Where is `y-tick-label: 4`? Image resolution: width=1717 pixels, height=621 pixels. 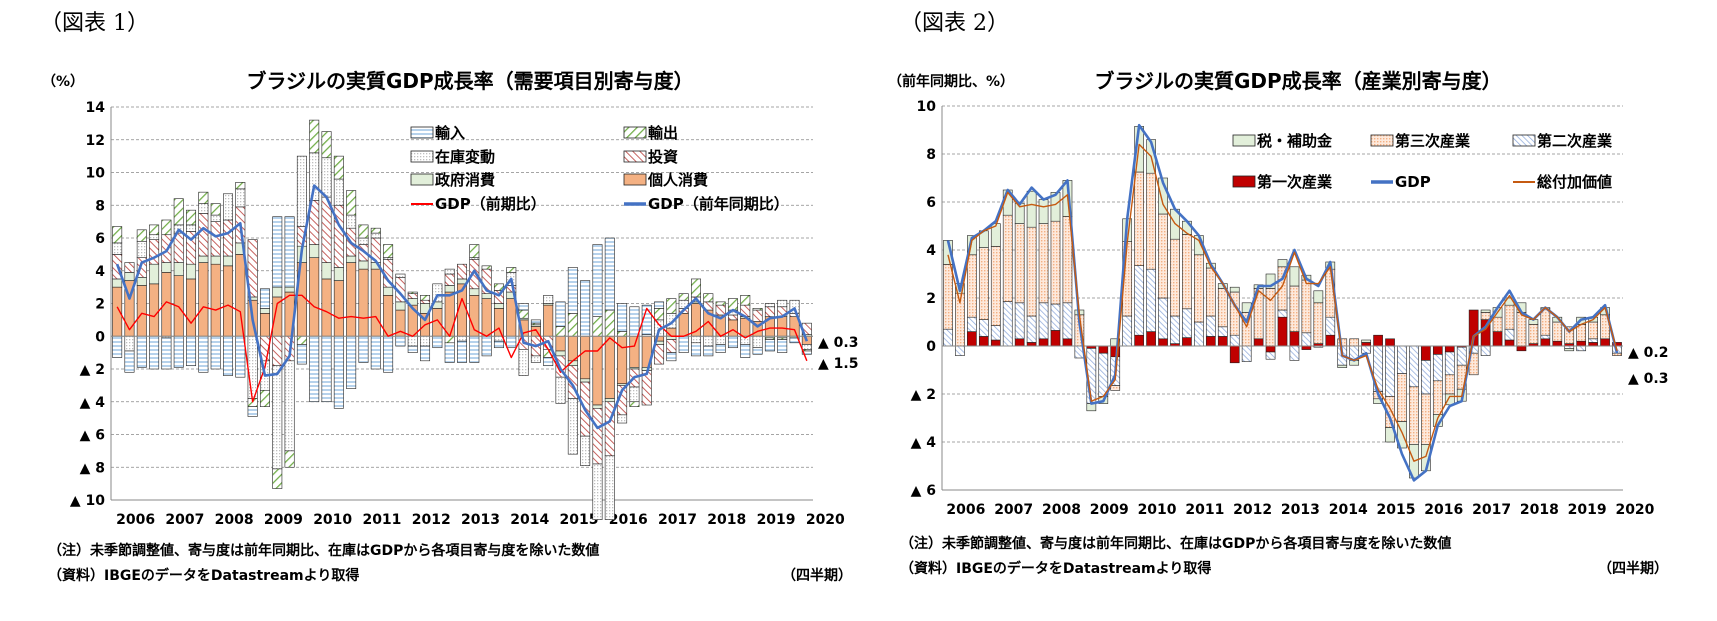 y-tick-label: 4 is located at coordinates (931, 251).